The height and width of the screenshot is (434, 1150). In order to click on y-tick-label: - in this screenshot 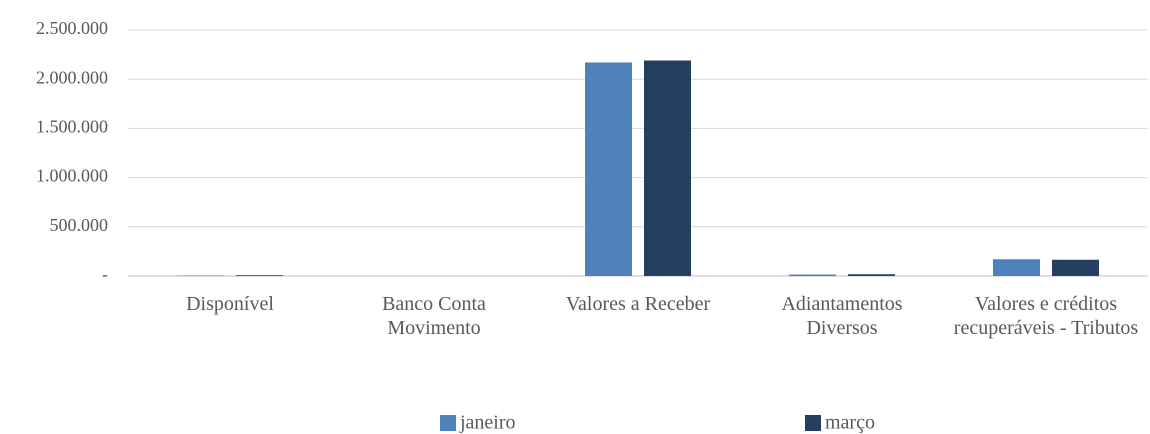, I will do `click(105, 274)`.